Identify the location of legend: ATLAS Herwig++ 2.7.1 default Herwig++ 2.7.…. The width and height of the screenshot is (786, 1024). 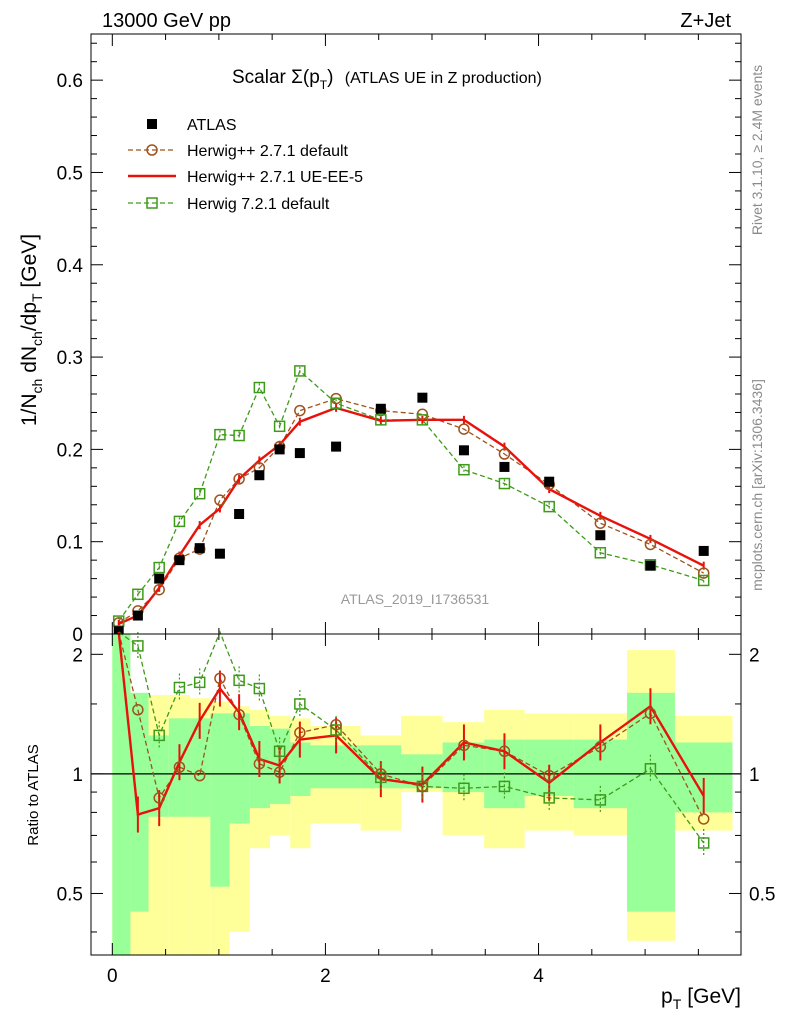
(245, 165).